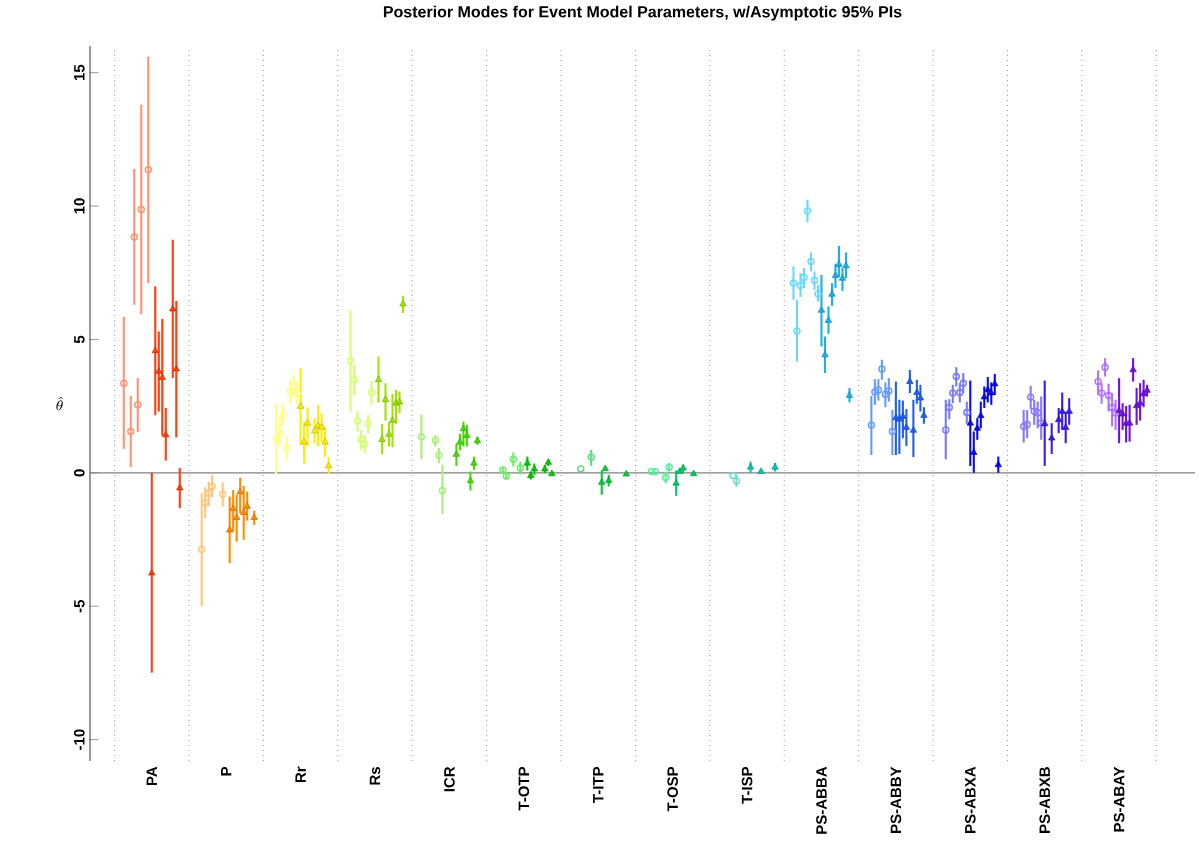 The image size is (1199, 867). I want to click on x-tick-label: T-OSP, so click(672, 789).